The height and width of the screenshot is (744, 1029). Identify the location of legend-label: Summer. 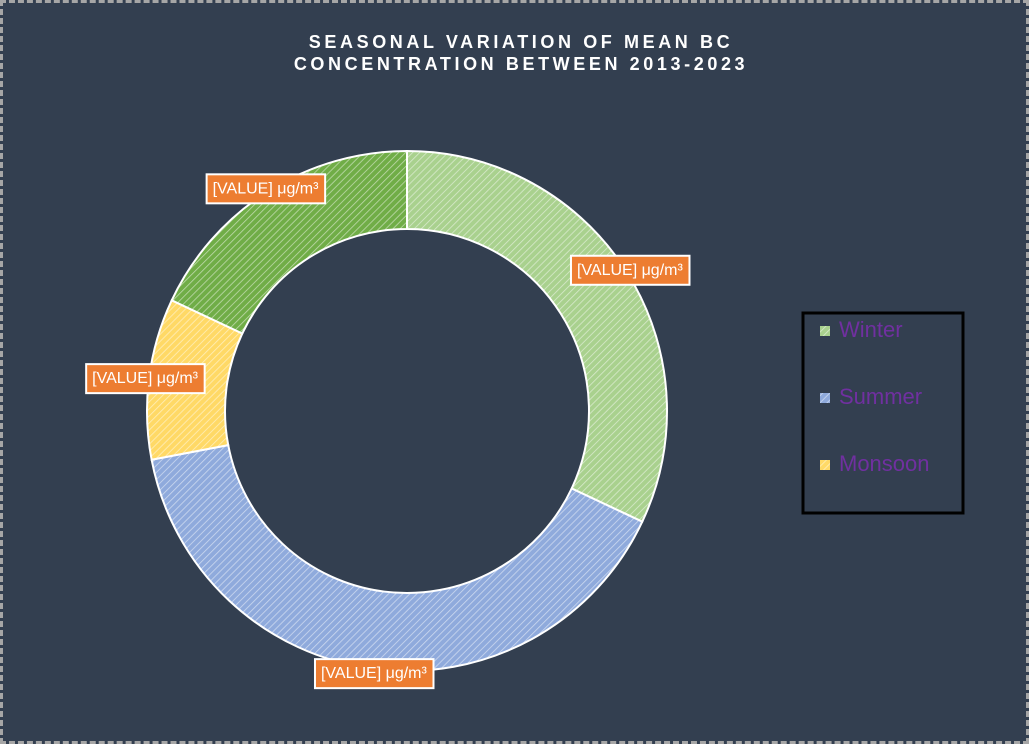
(880, 396).